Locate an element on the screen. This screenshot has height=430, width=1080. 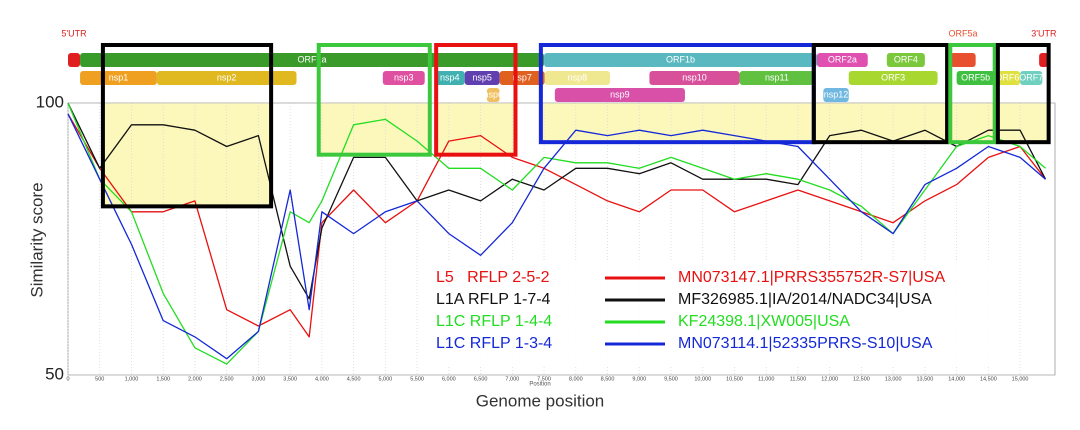
x-tick-label: 7,500 is located at coordinates (544, 379).